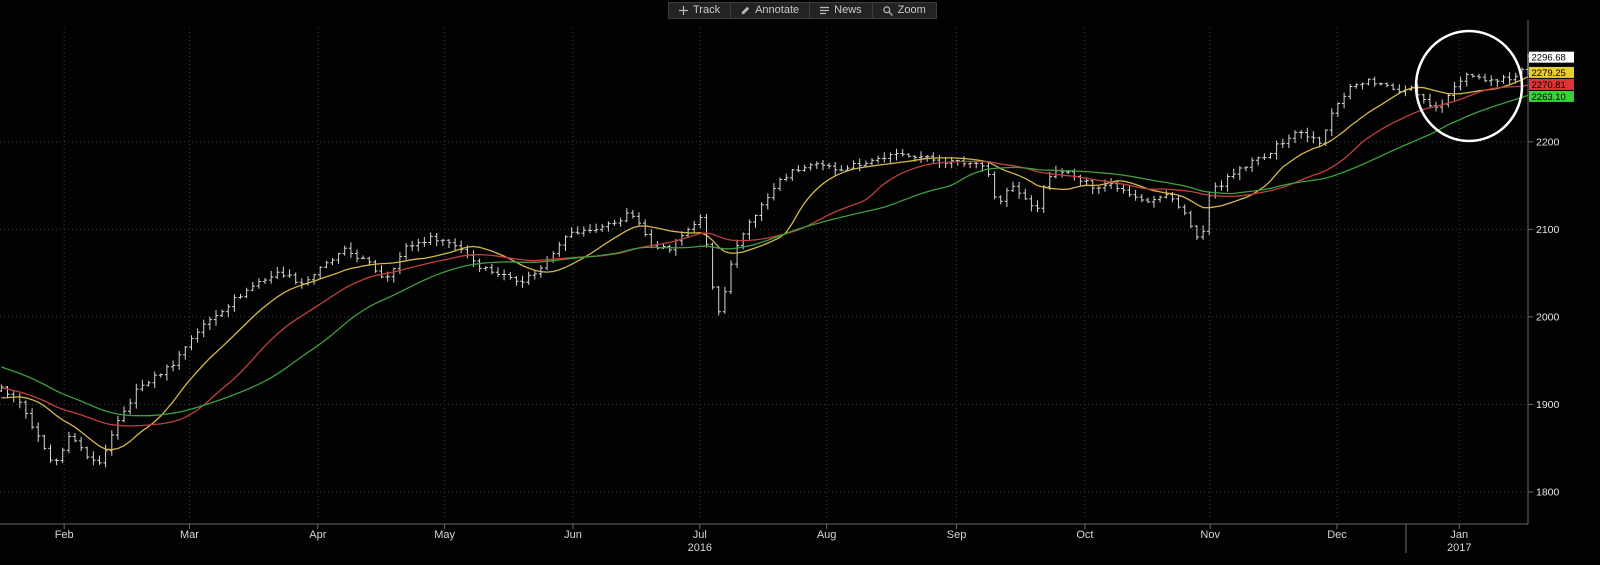 This screenshot has height=565, width=1600. What do you see at coordinates (683, 10) in the screenshot?
I see `crosshair-icon` at bounding box center [683, 10].